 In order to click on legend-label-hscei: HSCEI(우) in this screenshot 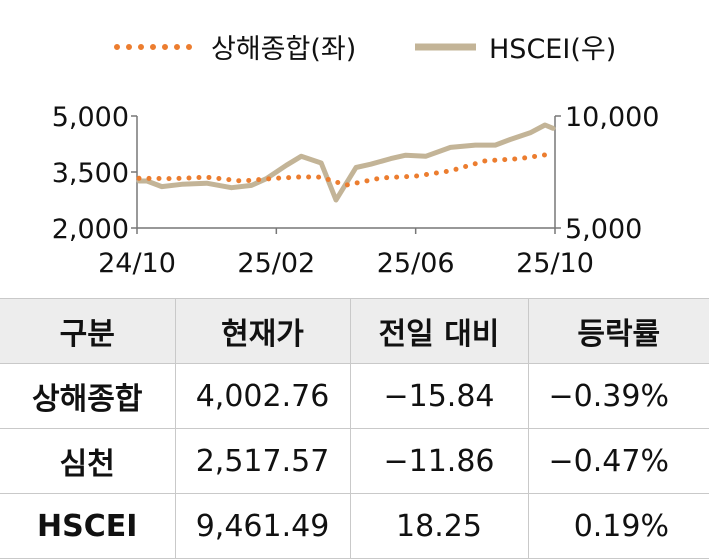, I will do `click(552, 49)`.